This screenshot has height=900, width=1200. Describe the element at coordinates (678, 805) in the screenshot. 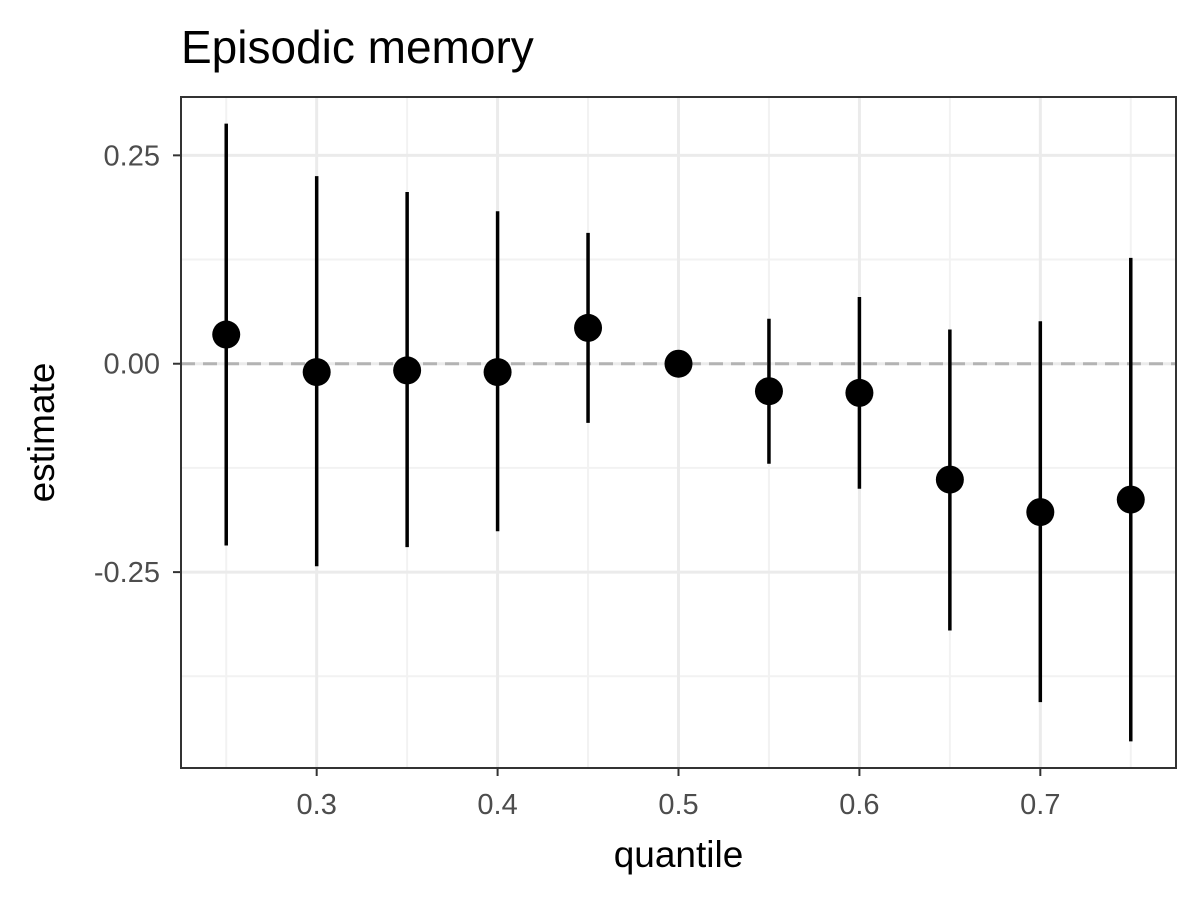

I see `x-tick-label: 0.5` at that location.